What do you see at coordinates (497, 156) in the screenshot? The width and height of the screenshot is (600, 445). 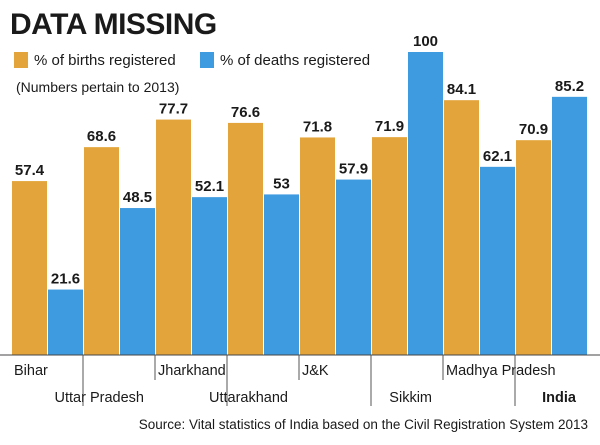 I see `value-label-deaths-madhya-pradesh: 62.1` at bounding box center [497, 156].